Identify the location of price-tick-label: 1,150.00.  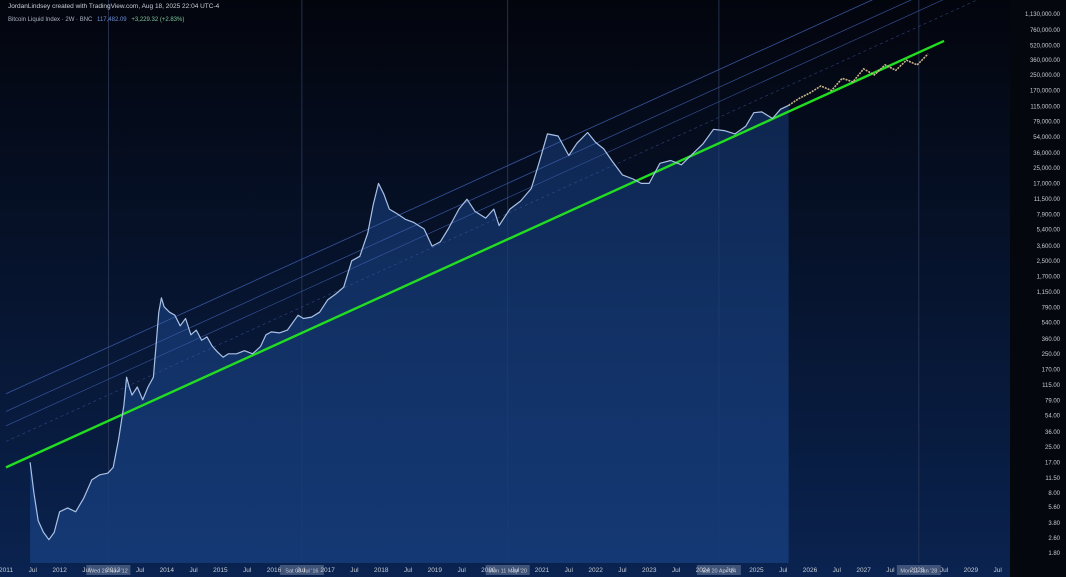
(1049, 293).